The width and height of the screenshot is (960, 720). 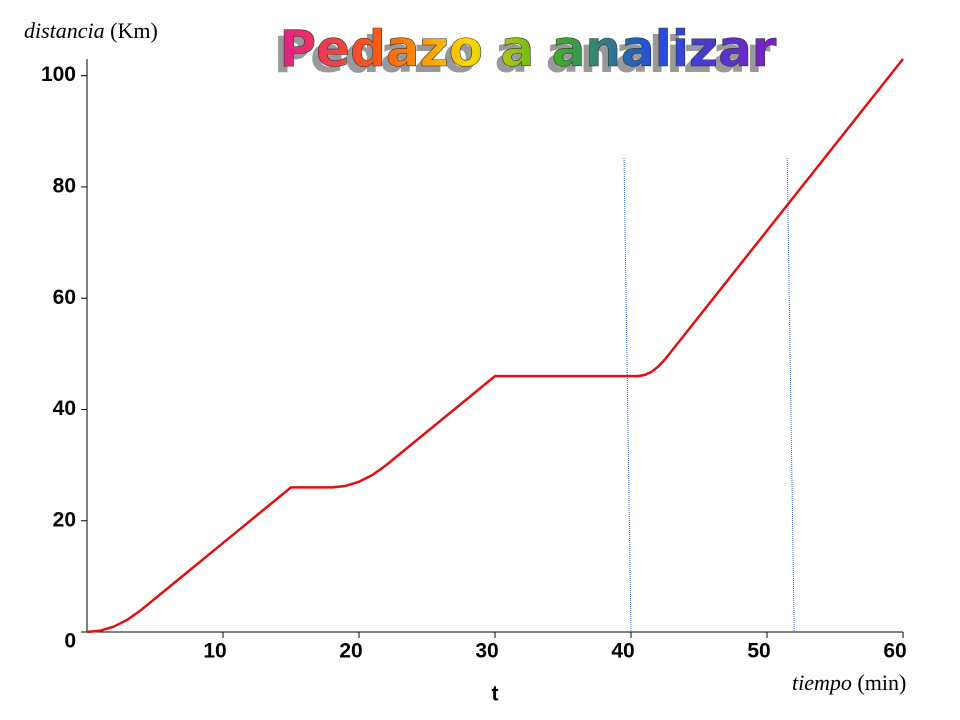 I want to click on x-unit: (min), so click(x=881, y=682).